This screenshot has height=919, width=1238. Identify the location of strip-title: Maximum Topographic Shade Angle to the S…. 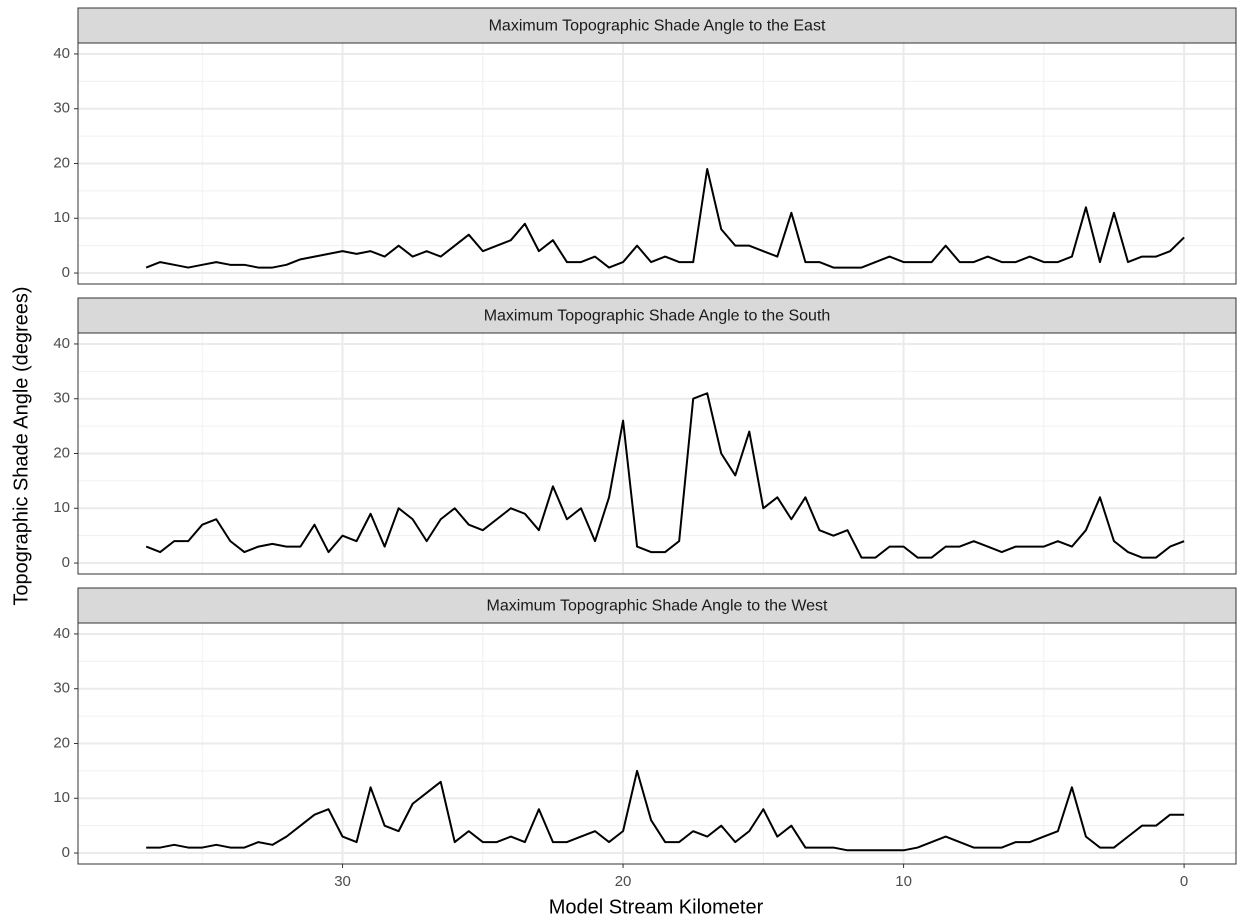
(657, 316).